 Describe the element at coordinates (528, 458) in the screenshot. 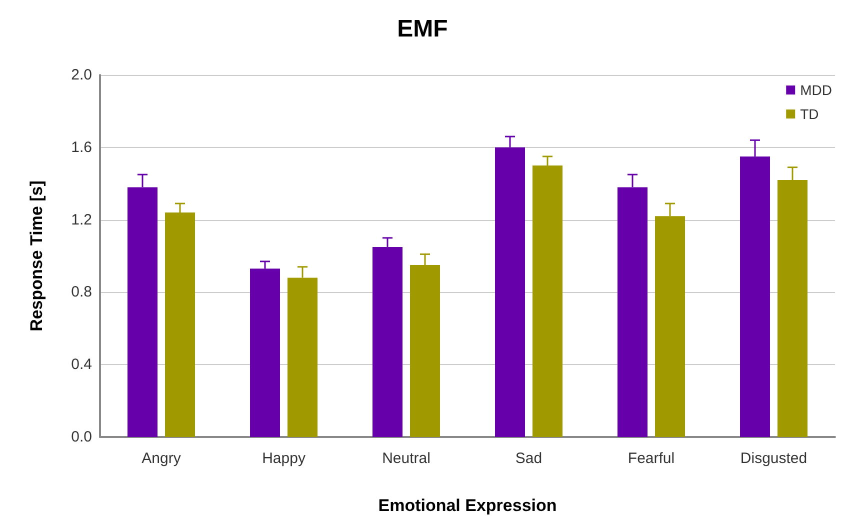

I see `x-tick-label: Sad` at that location.